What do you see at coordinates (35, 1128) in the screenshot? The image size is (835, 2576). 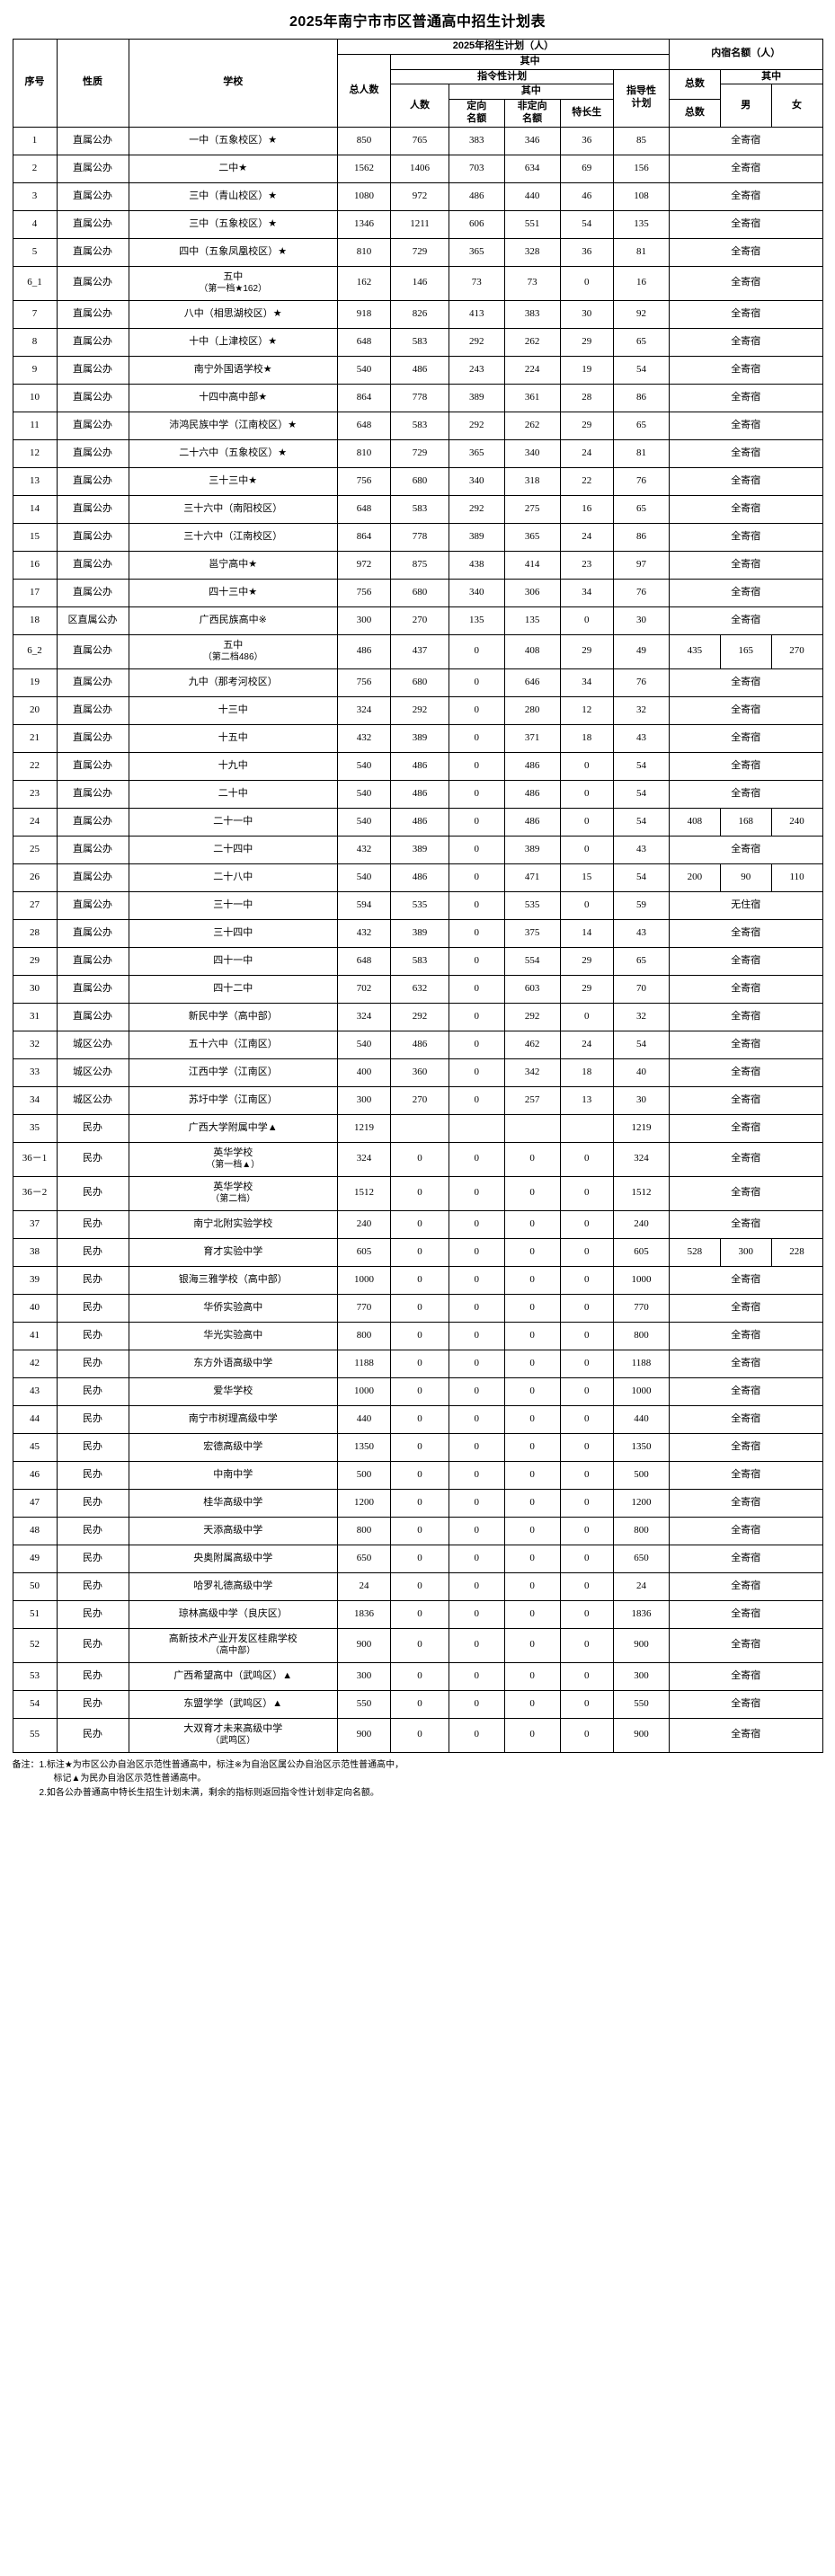 I see `cell-seq: 35` at bounding box center [35, 1128].